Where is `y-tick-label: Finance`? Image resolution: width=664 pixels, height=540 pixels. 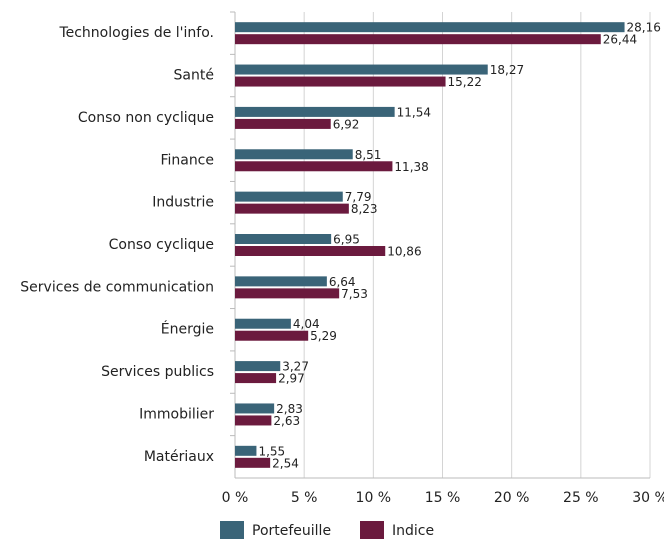 y-tick-label: Finance is located at coordinates (187, 160).